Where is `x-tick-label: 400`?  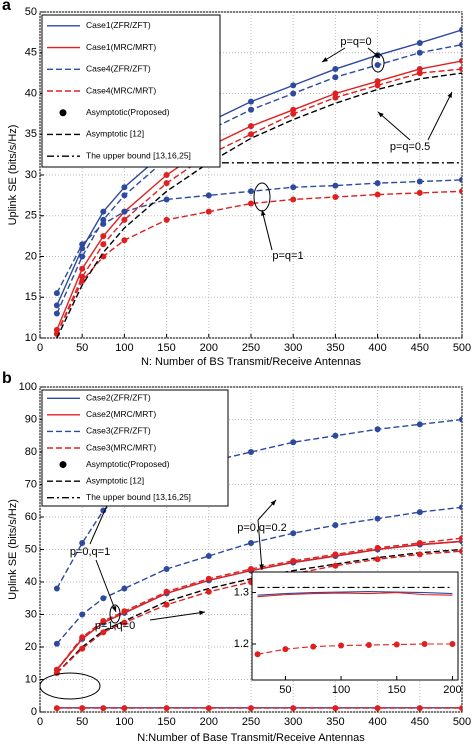 x-tick-label: 400 is located at coordinates (377, 722).